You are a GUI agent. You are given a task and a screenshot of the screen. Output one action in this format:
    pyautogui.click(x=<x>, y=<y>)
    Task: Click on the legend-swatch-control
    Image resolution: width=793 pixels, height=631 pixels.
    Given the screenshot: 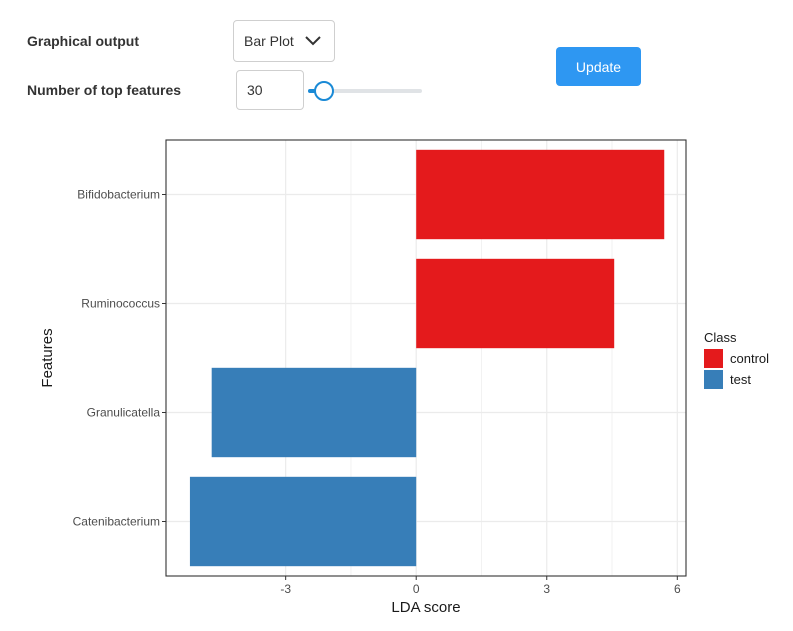 What is the action you would take?
    pyautogui.click(x=713, y=358)
    